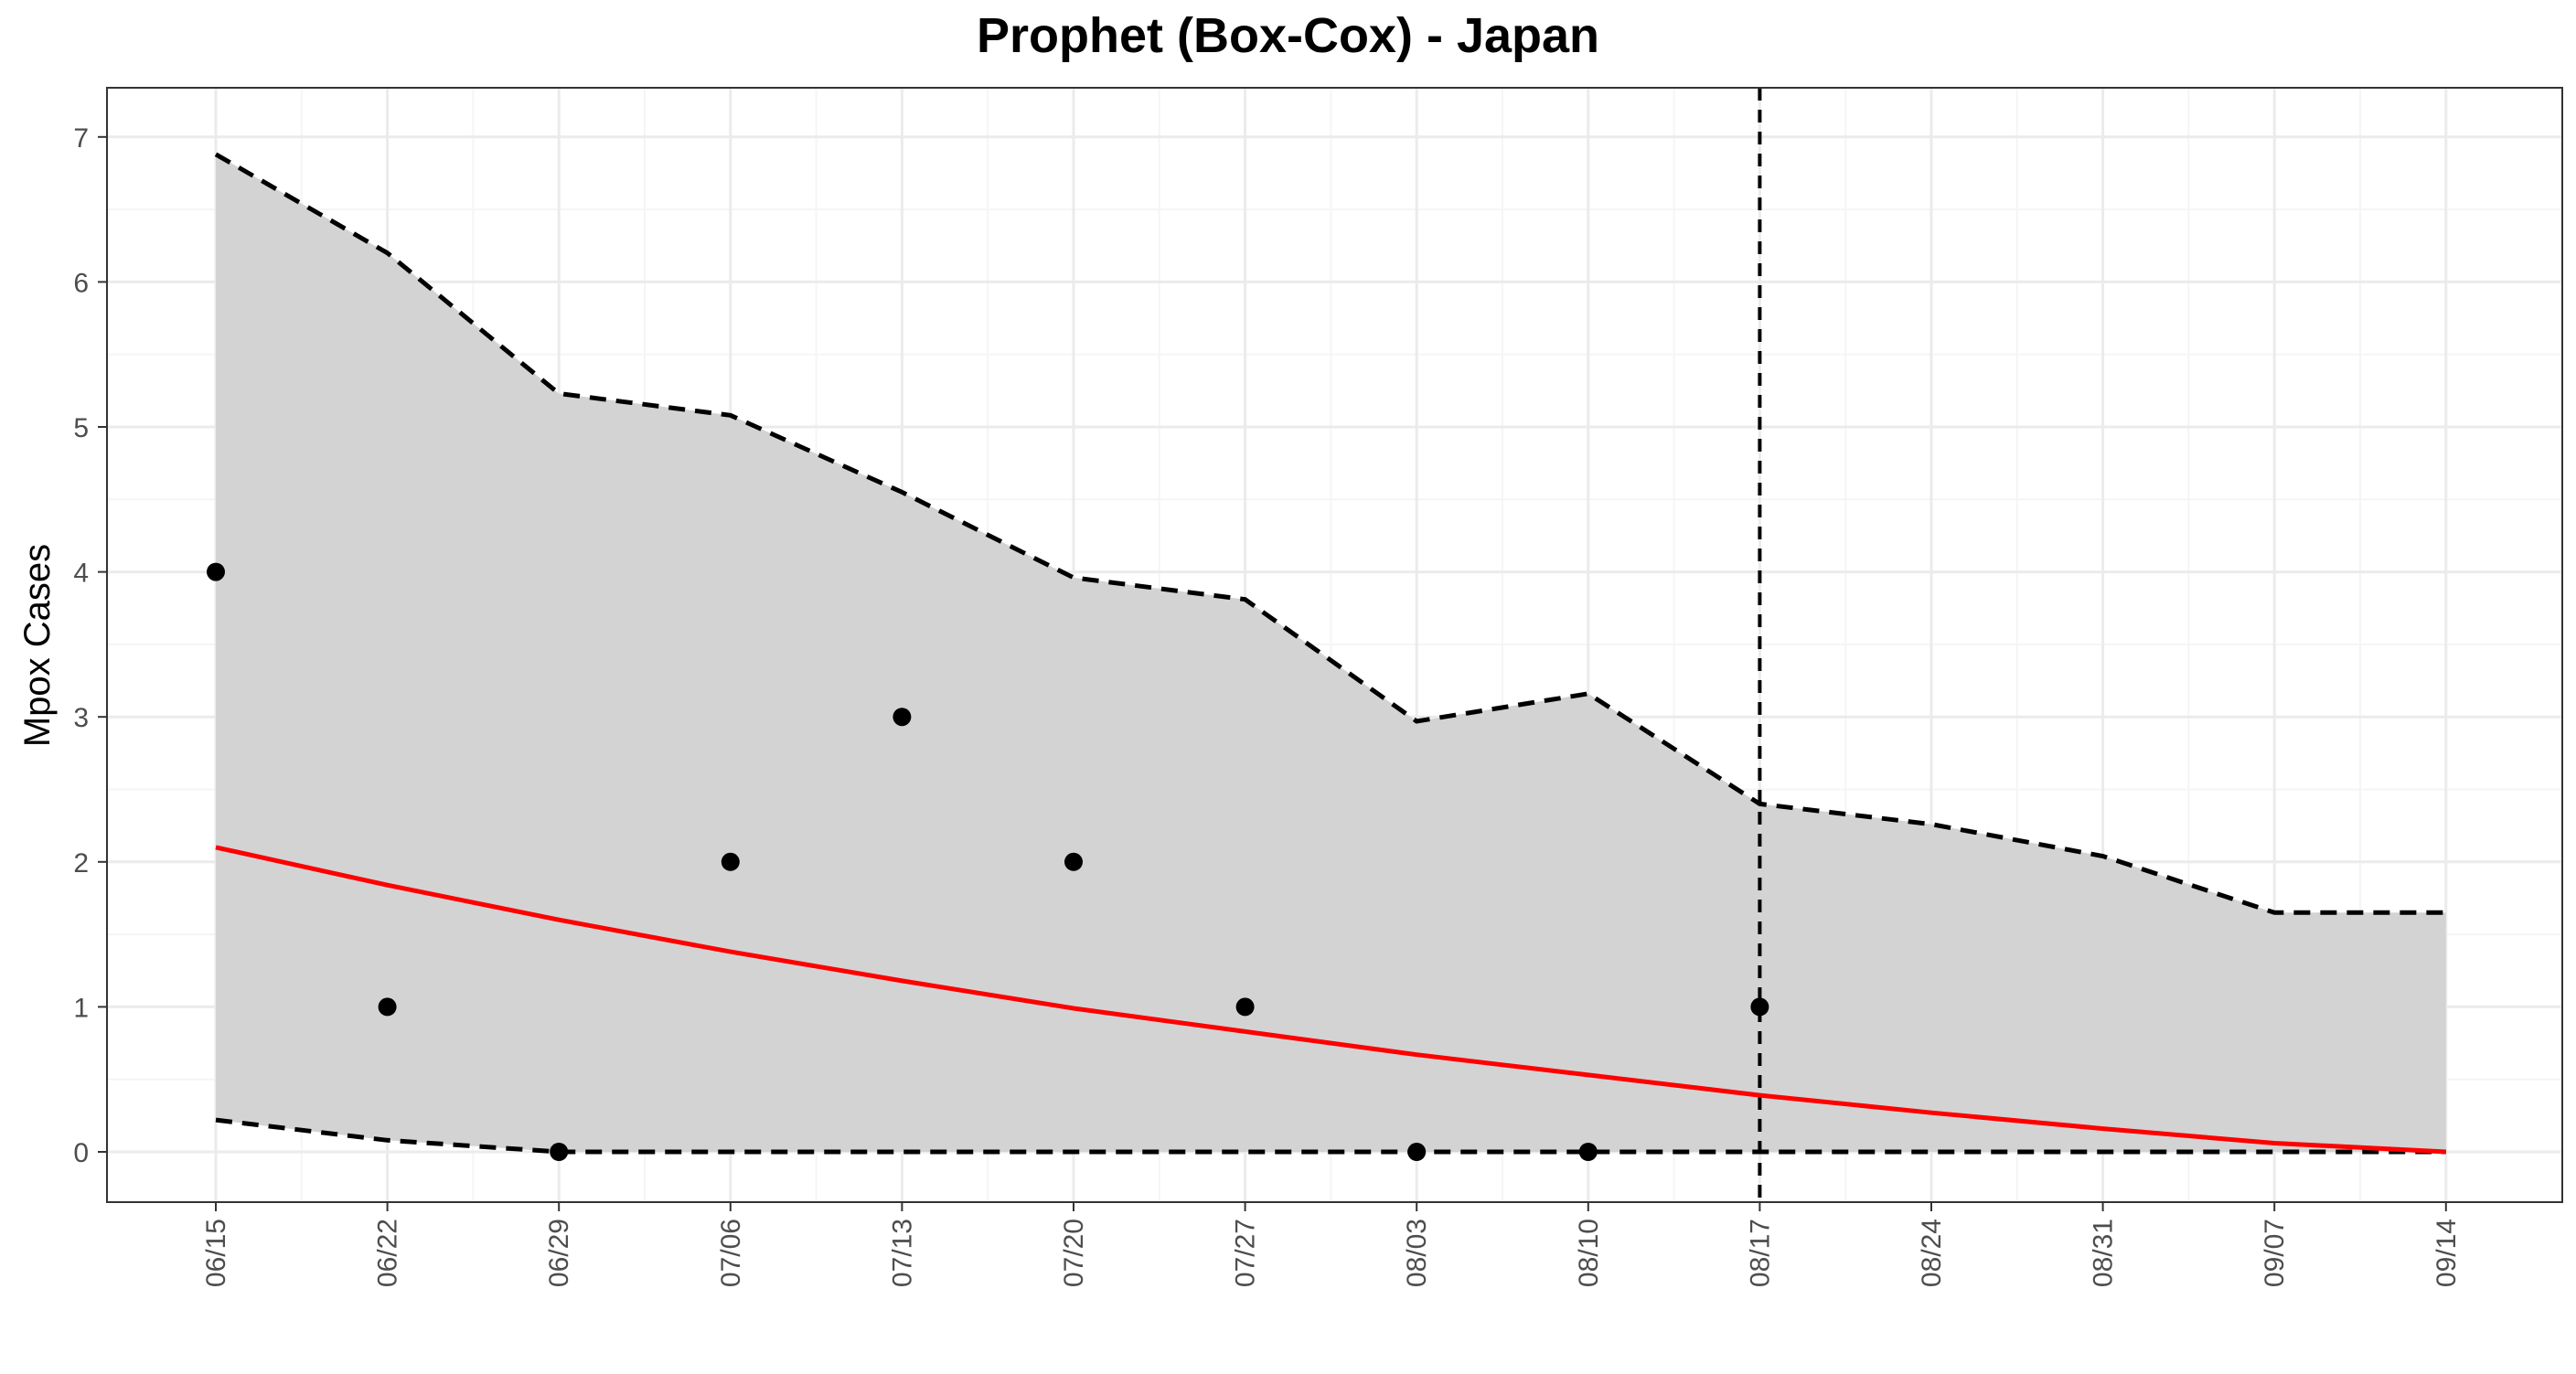  What do you see at coordinates (81, 574) in the screenshot?
I see `y-tick-label: 4` at bounding box center [81, 574].